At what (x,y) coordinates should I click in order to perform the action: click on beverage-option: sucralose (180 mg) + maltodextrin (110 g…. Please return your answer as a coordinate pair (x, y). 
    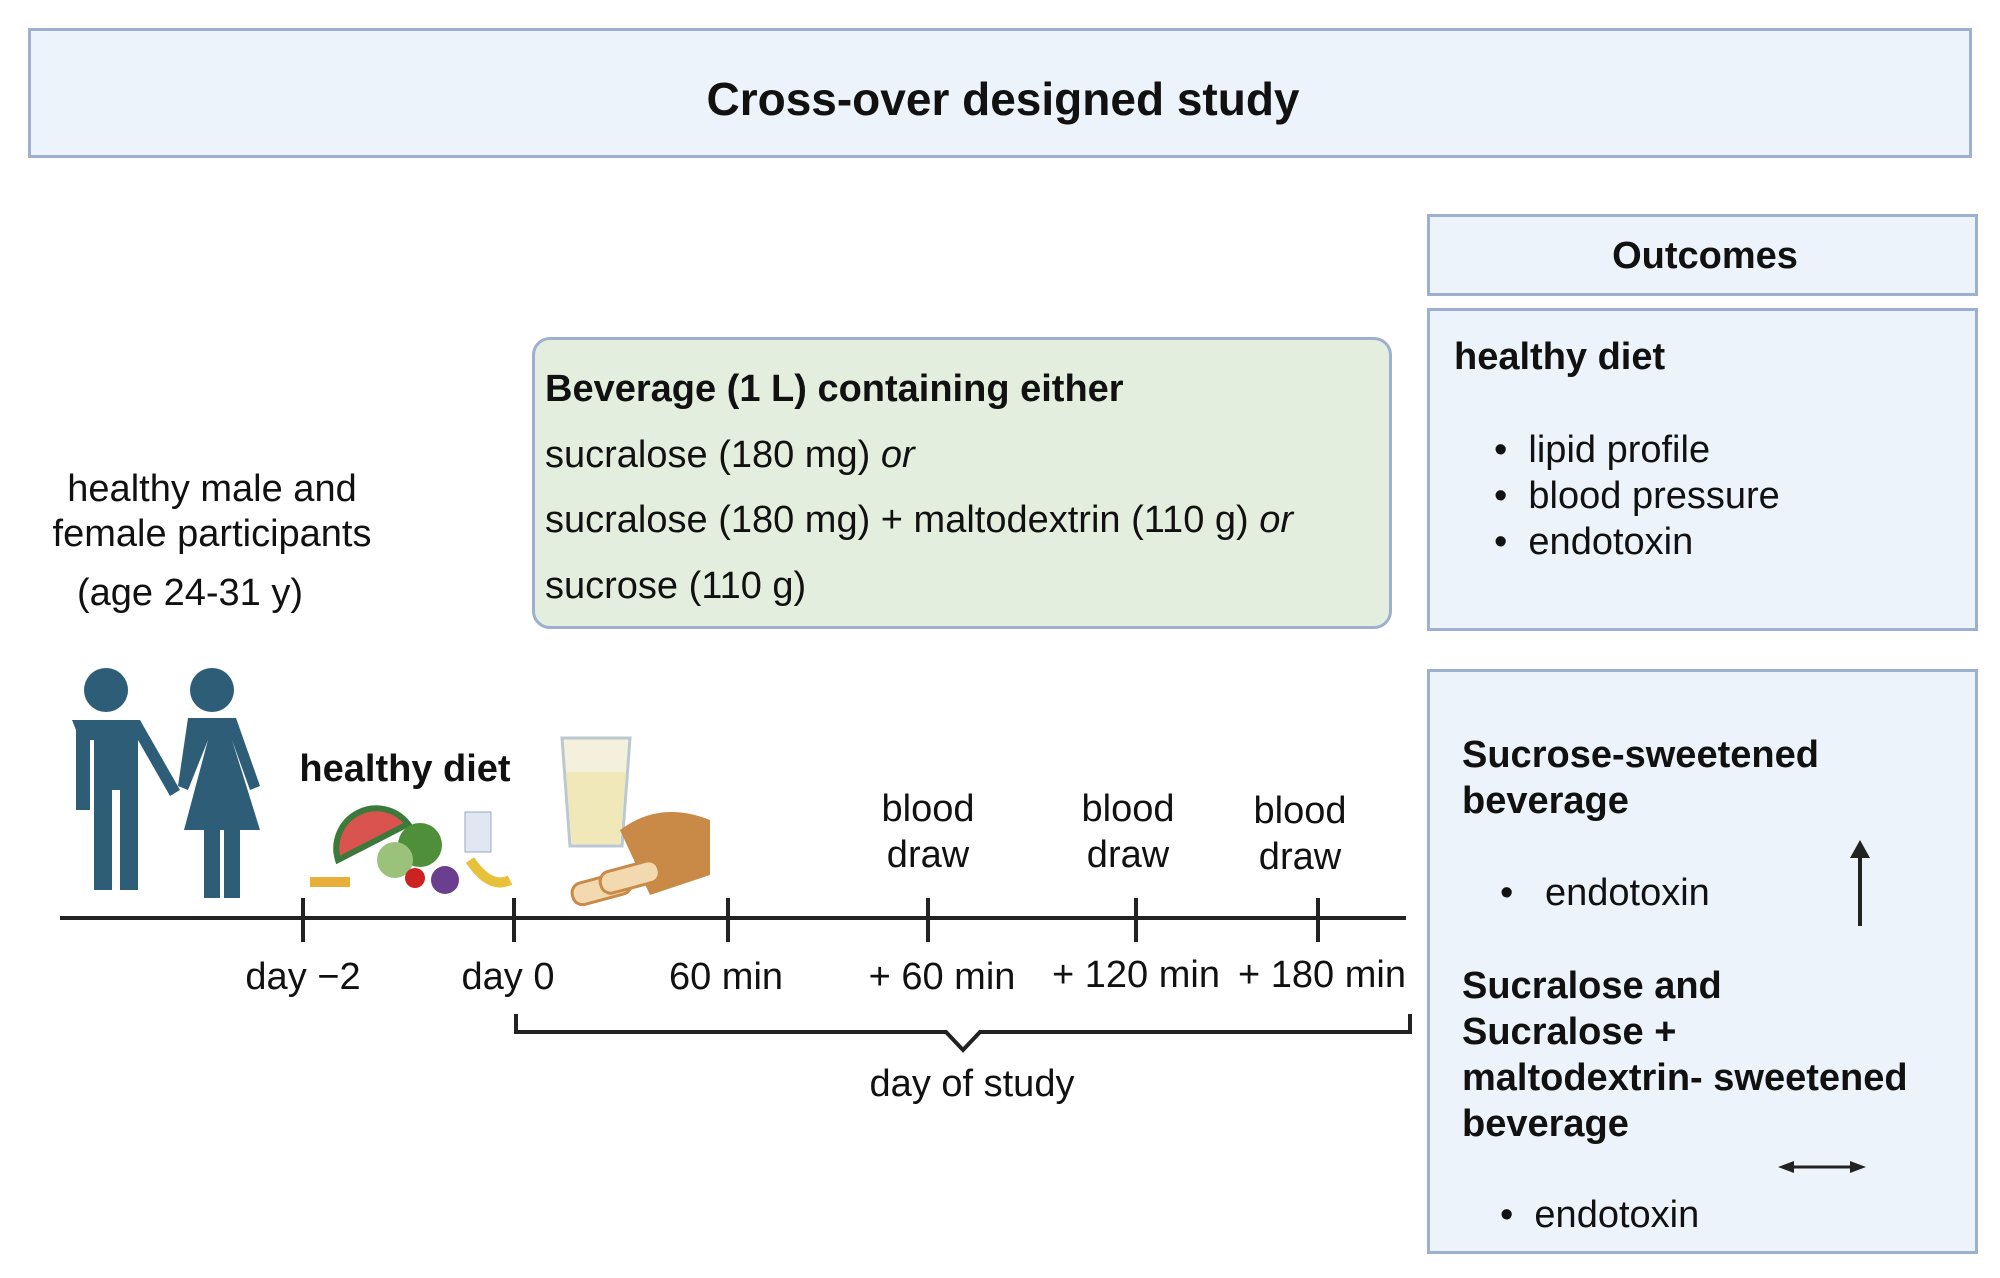
    Looking at the image, I should click on (919, 520).